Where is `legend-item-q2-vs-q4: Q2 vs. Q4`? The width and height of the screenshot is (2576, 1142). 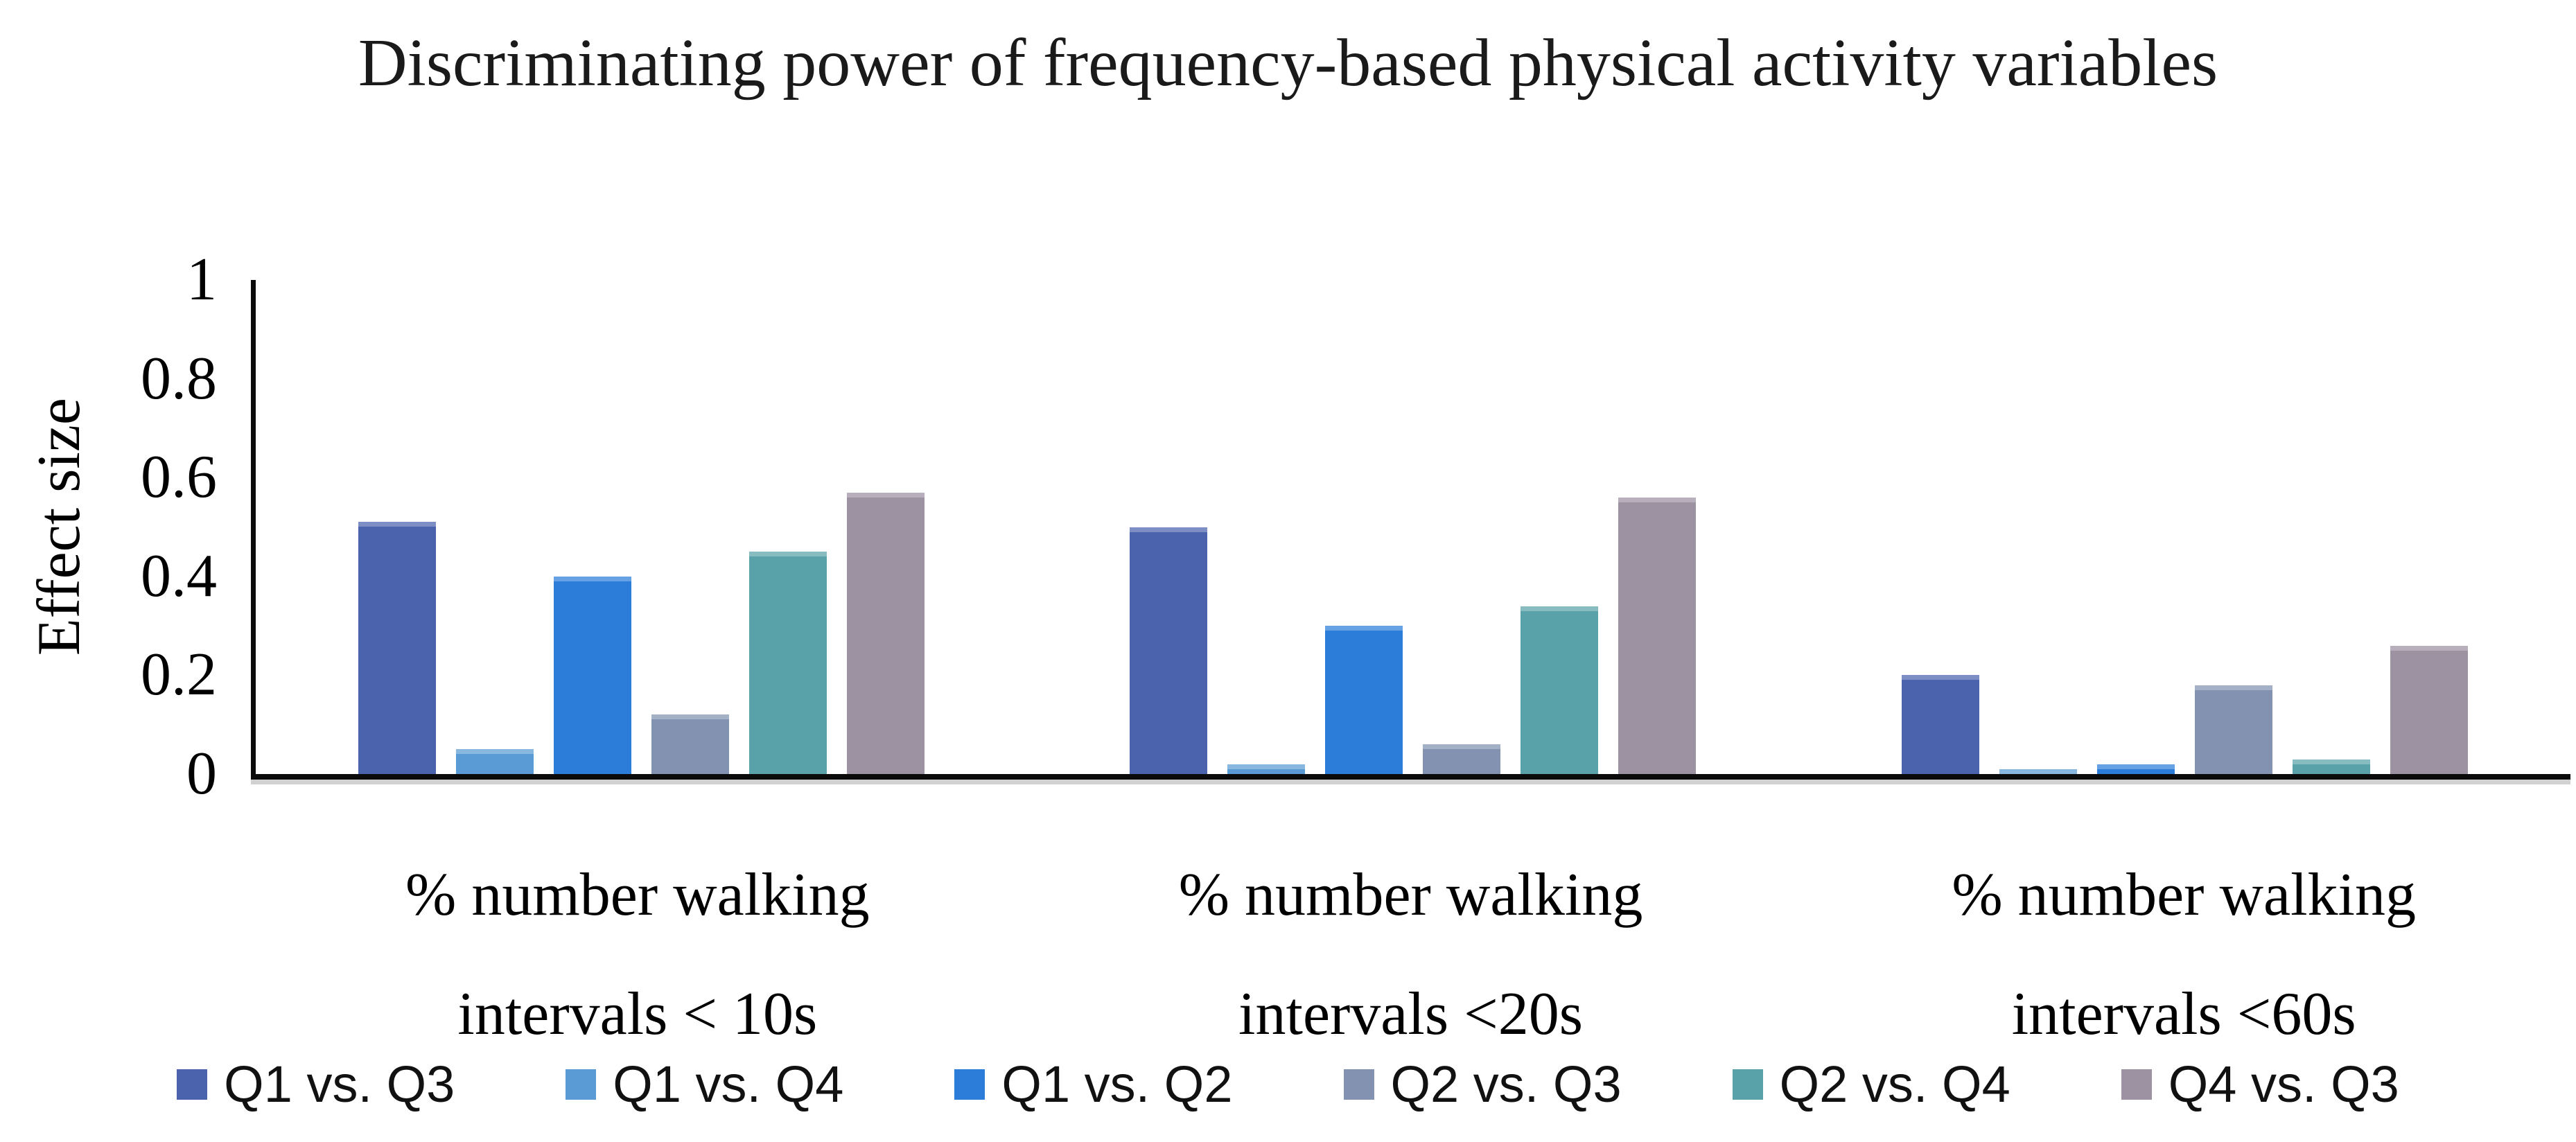
legend-item-q2-vs-q4: Q2 vs. Q4 is located at coordinates (1871, 1084).